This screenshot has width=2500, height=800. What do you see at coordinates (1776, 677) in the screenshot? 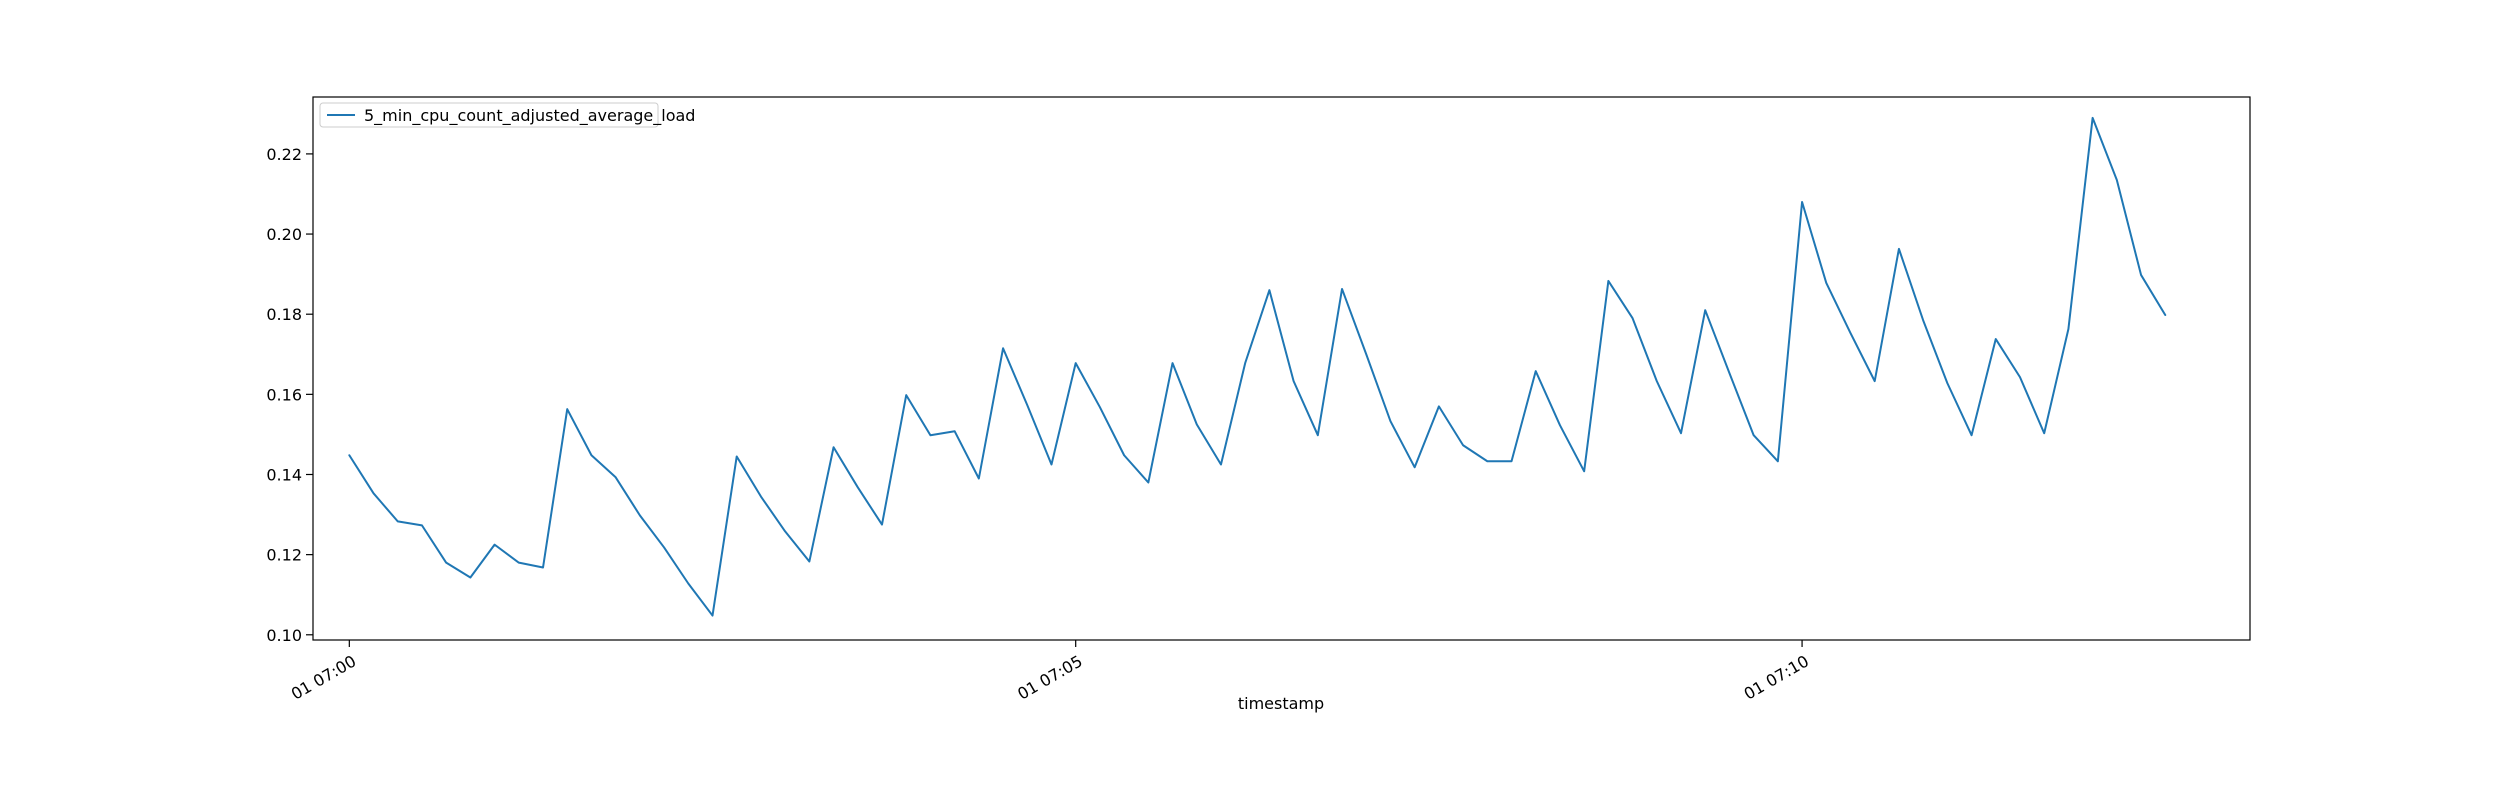
I see `x-tick-label: 01 07:10` at bounding box center [1776, 677].